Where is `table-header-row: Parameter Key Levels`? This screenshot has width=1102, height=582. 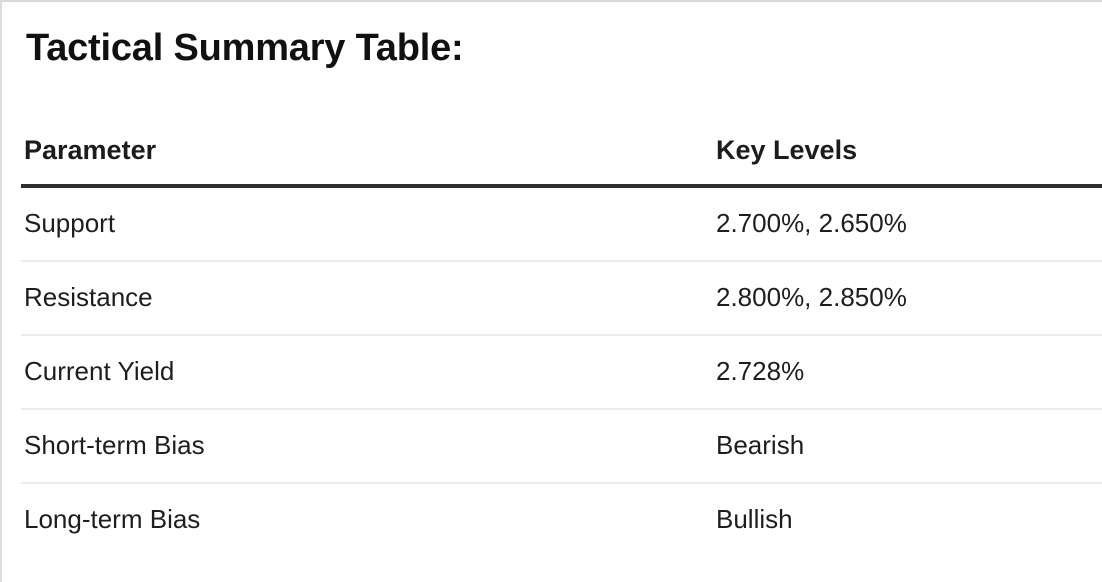 table-header-row: Parameter Key Levels is located at coordinates (561, 154).